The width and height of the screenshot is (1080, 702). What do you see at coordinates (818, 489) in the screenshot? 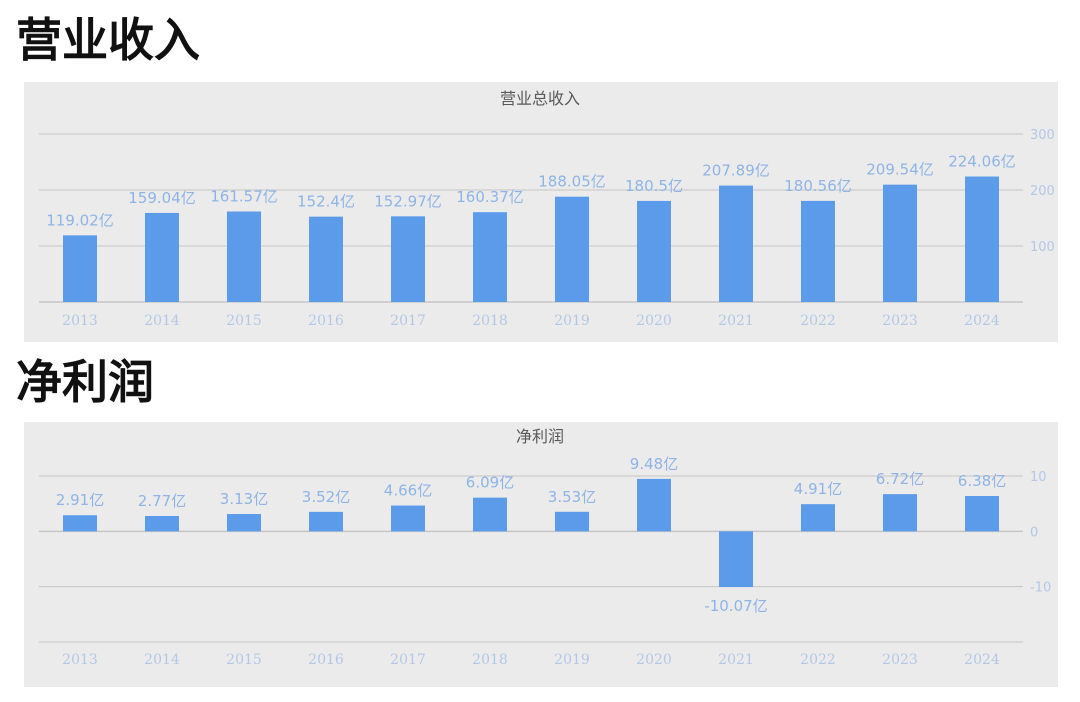
I see `data-label: 4.91亿` at bounding box center [818, 489].